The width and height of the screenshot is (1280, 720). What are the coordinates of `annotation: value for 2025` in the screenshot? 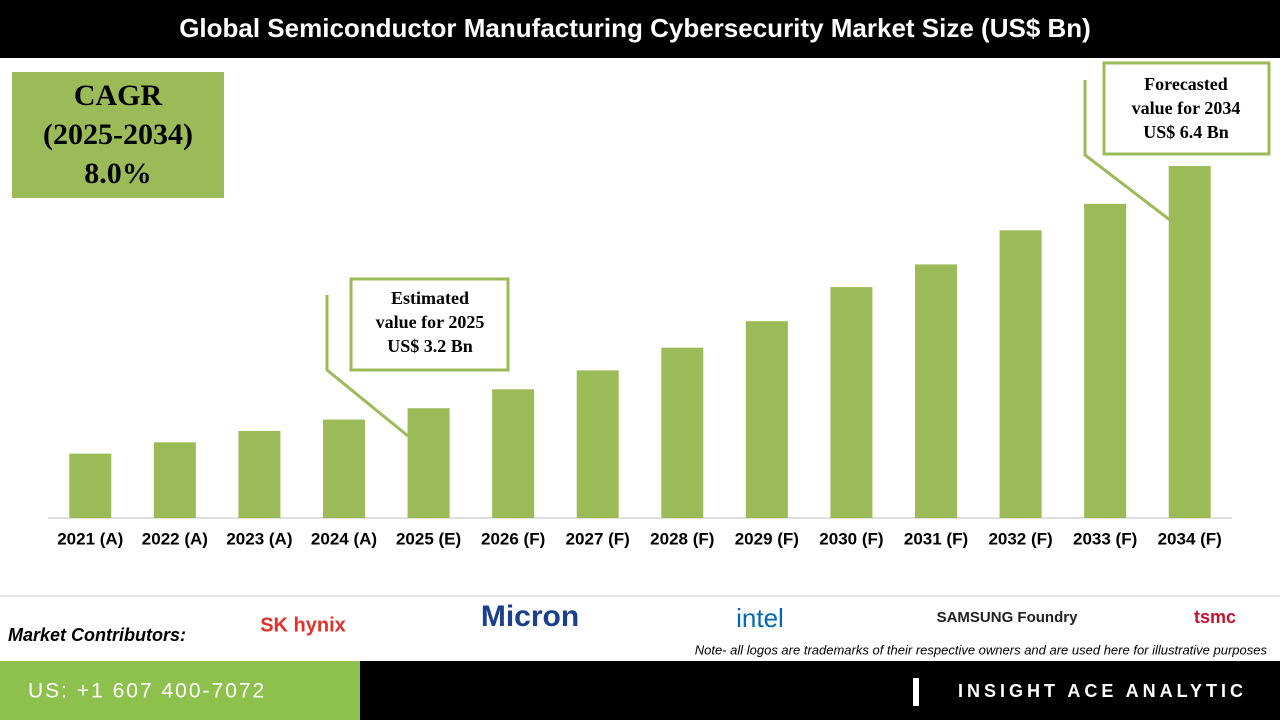 It's located at (430, 322).